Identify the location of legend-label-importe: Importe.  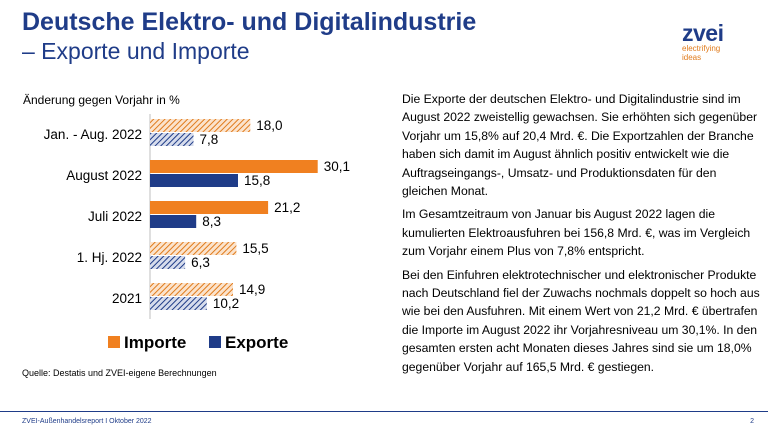
(155, 342).